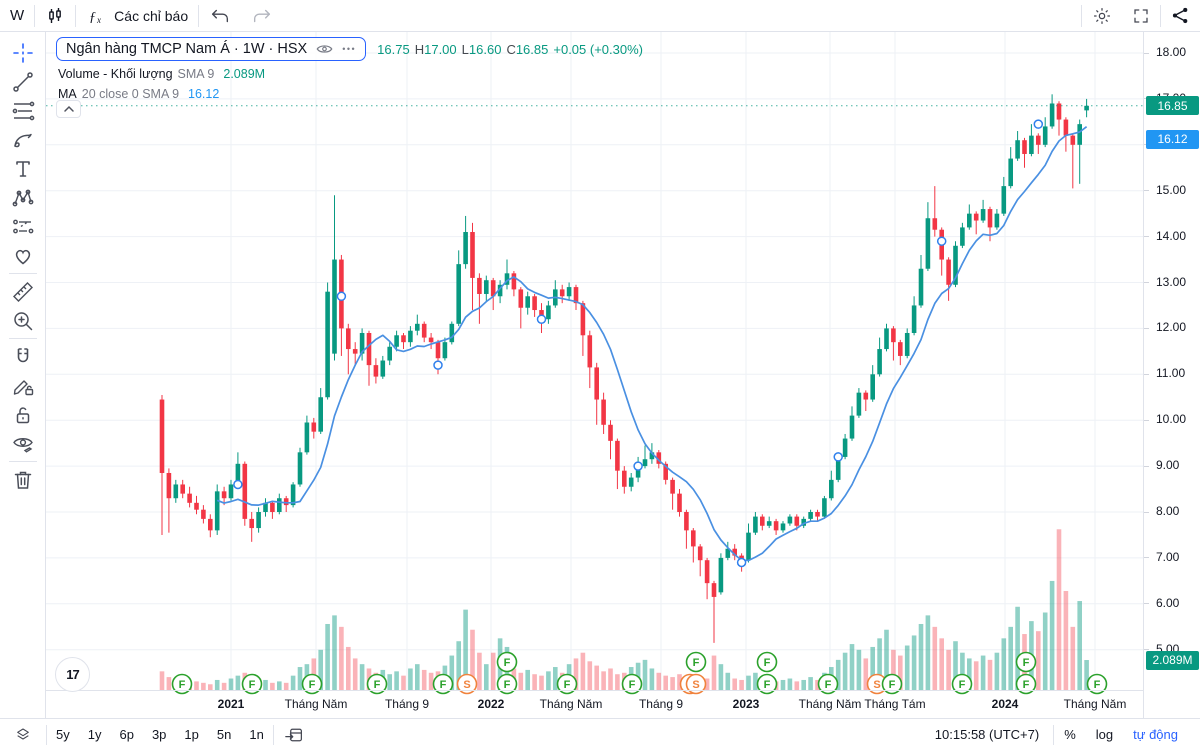 The image size is (1200, 751). What do you see at coordinates (1172, 106) in the screenshot?
I see `last-price-badge: 16.85` at bounding box center [1172, 106].